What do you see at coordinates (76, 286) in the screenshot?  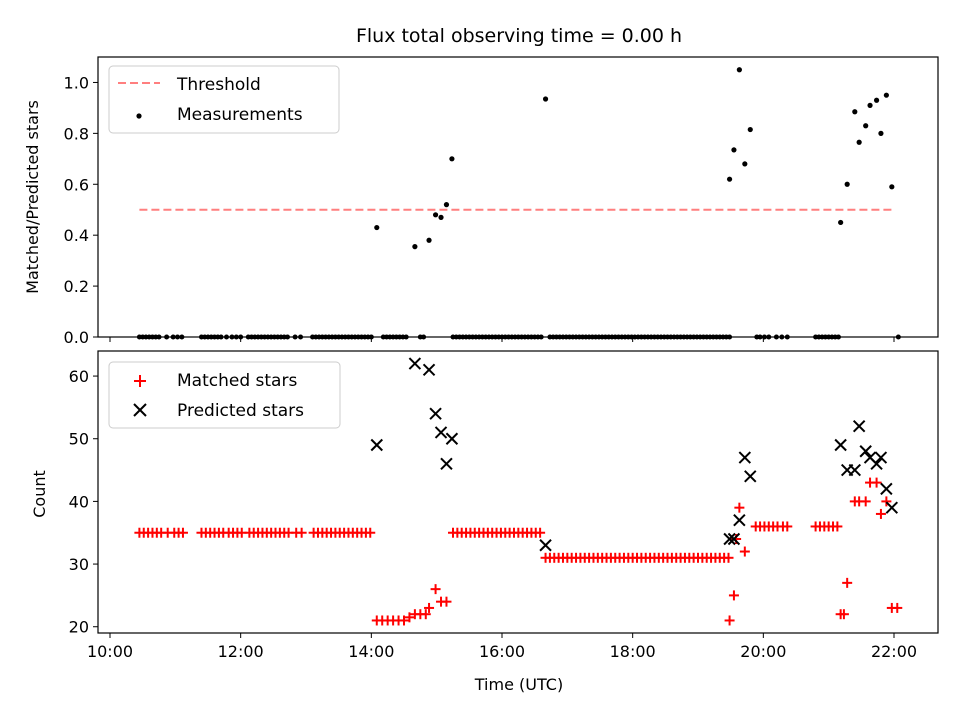 I see `top-y-tick-label: 0.2` at bounding box center [76, 286].